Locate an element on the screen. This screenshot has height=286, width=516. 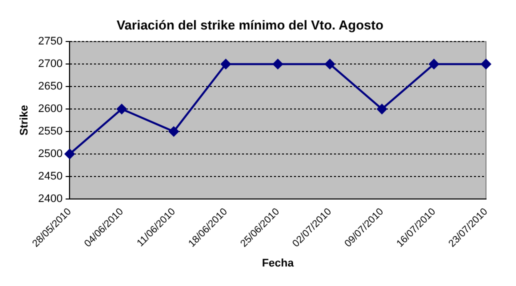
y-tick-label: 2650 is located at coordinates (50, 86).